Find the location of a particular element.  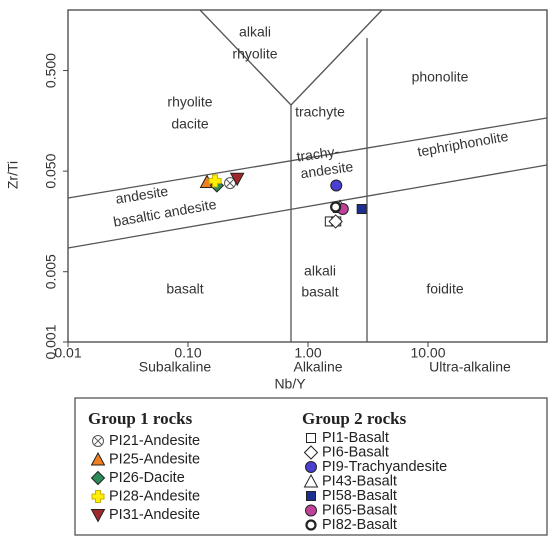

y-axis-title: Zr/Ti is located at coordinates (13, 175).